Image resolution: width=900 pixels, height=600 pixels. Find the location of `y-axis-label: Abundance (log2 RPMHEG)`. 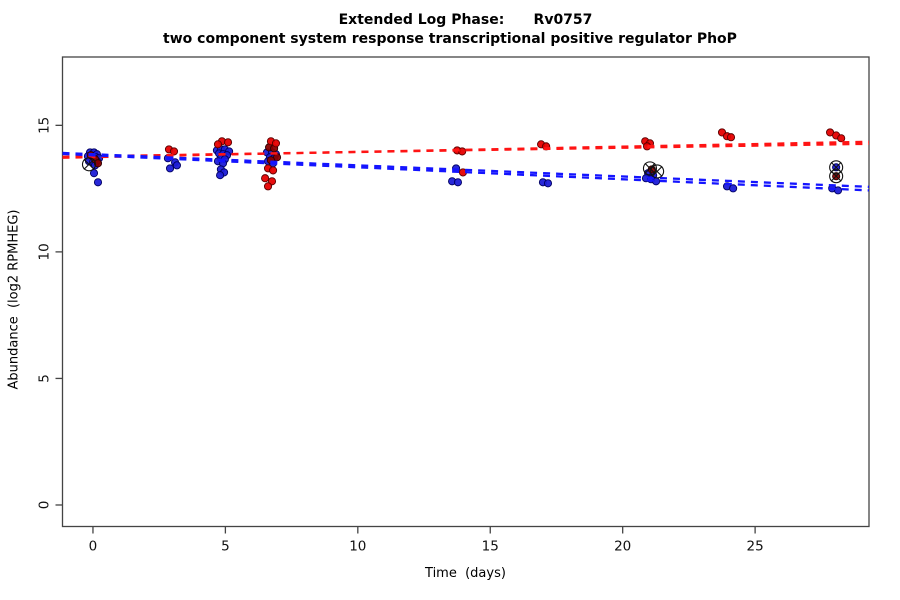

y-axis-label: Abundance (log2 RPMHEG) is located at coordinates (14, 299).